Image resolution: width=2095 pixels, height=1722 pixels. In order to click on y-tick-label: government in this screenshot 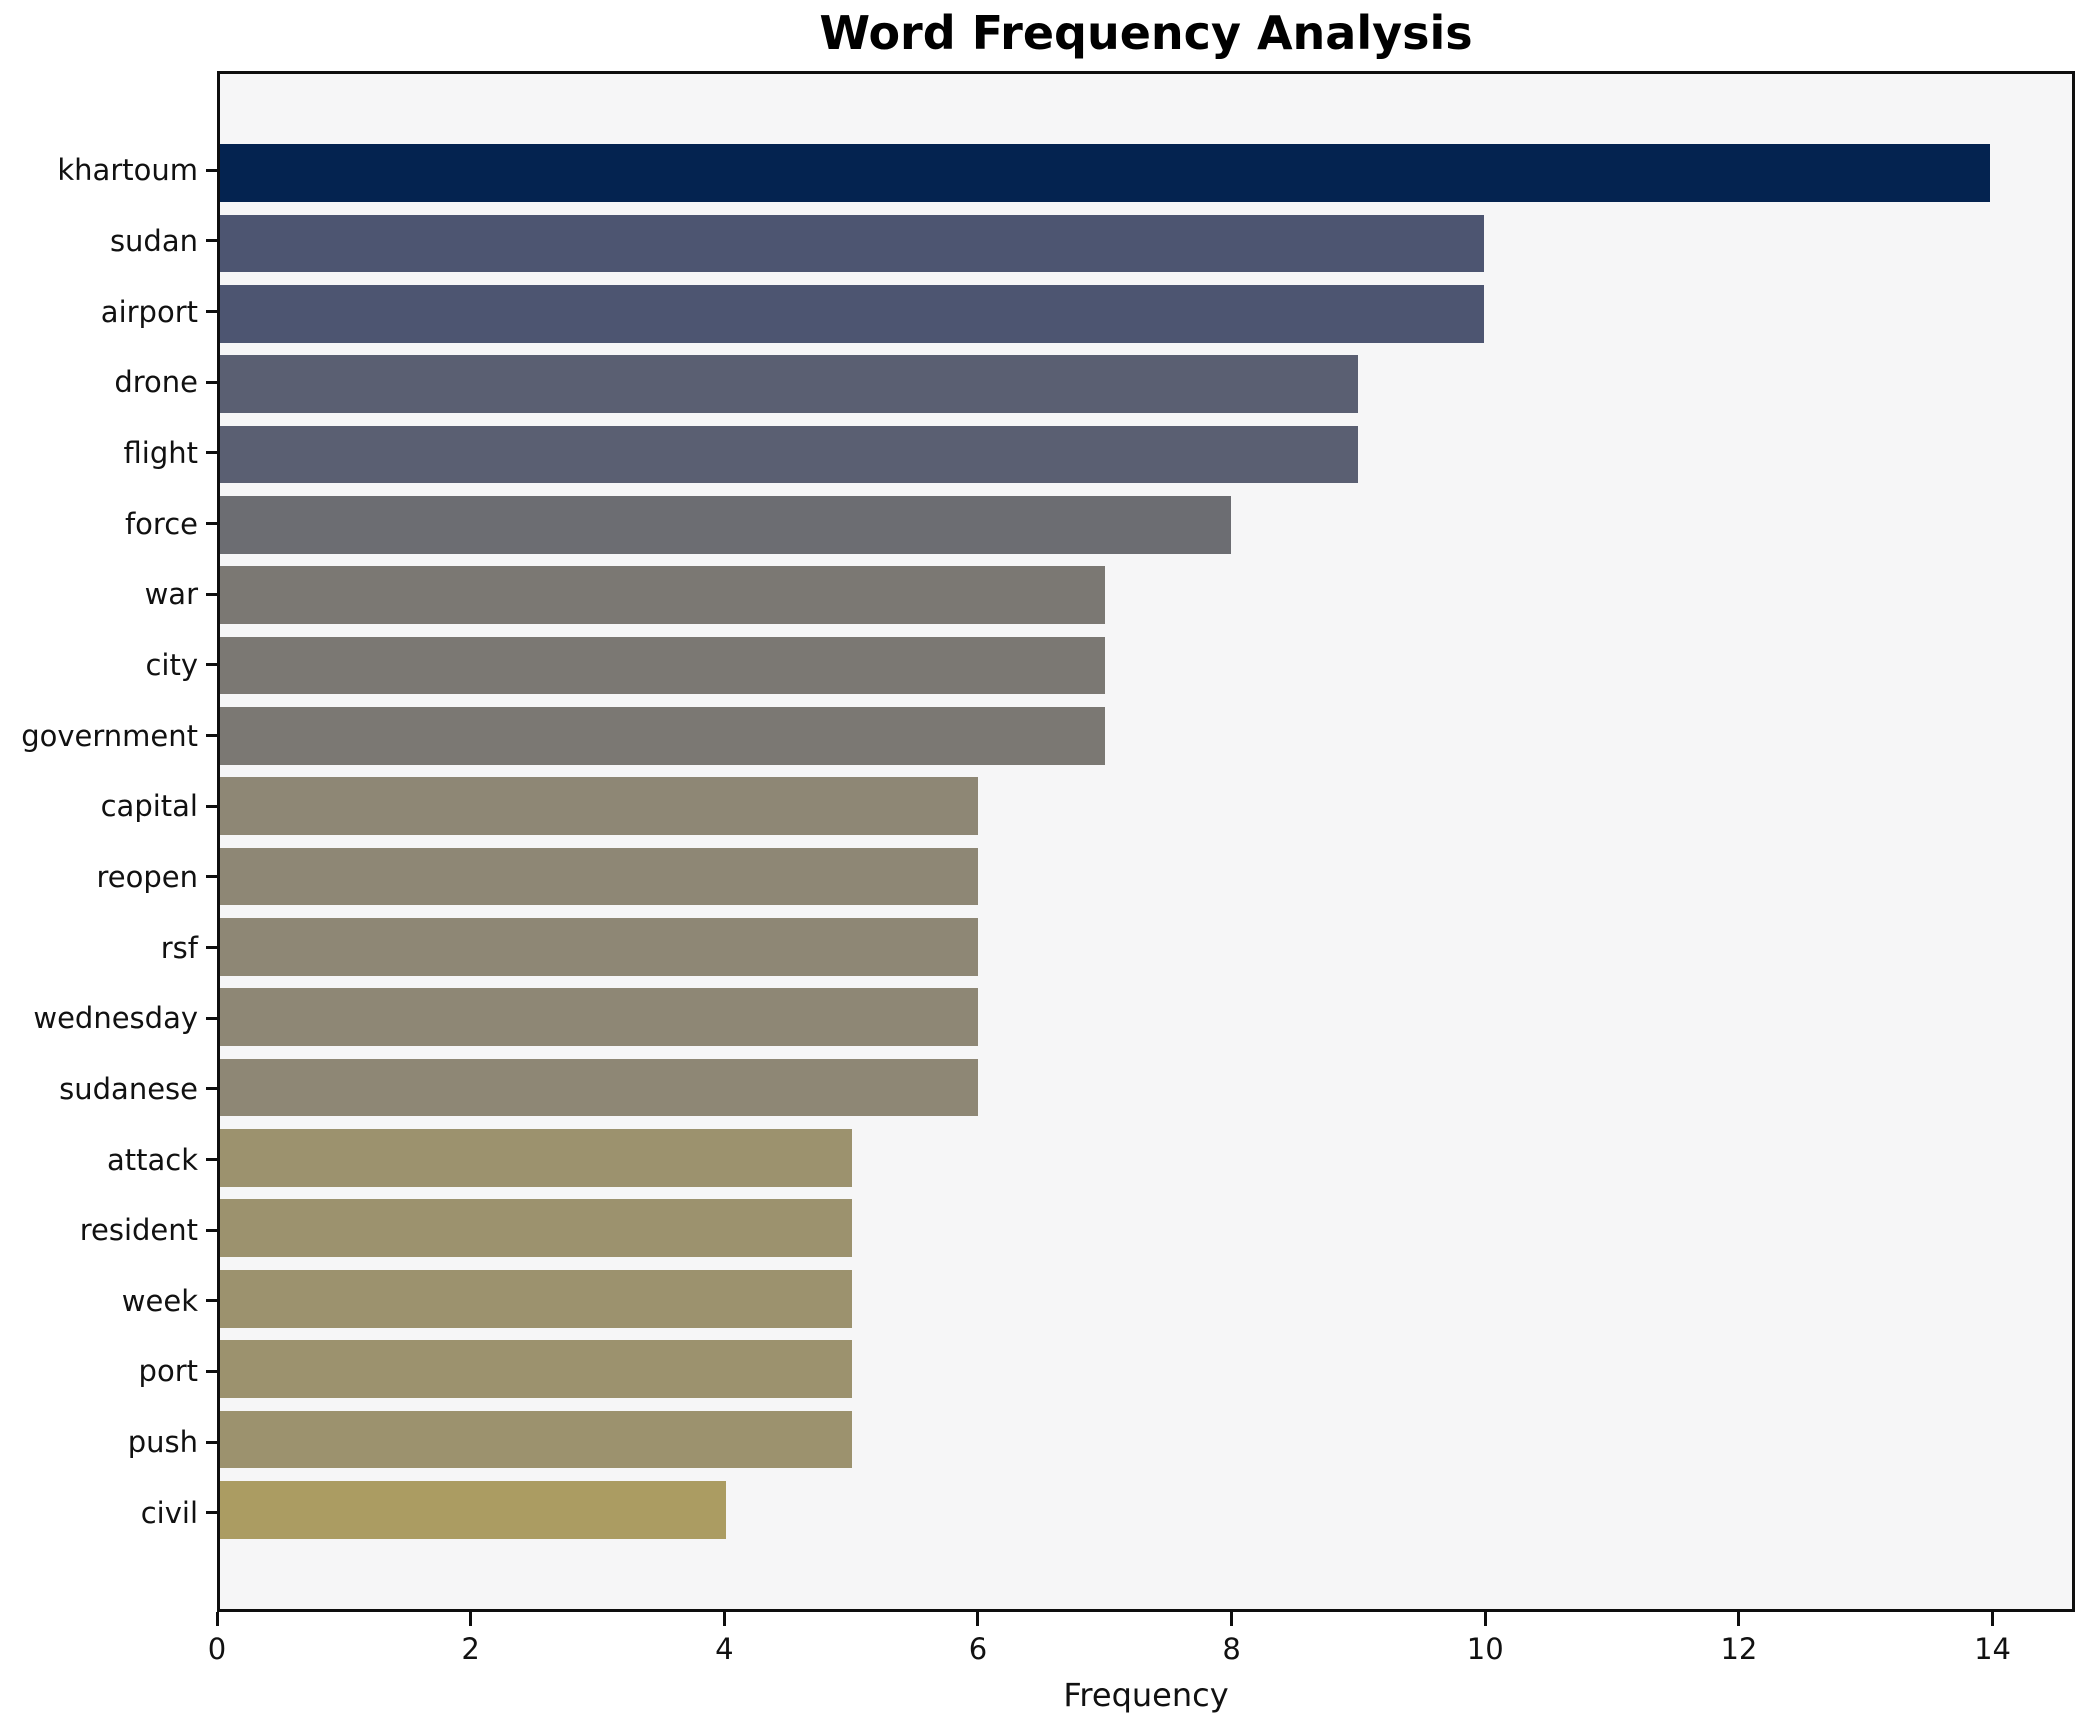, I will do `click(109, 735)`.